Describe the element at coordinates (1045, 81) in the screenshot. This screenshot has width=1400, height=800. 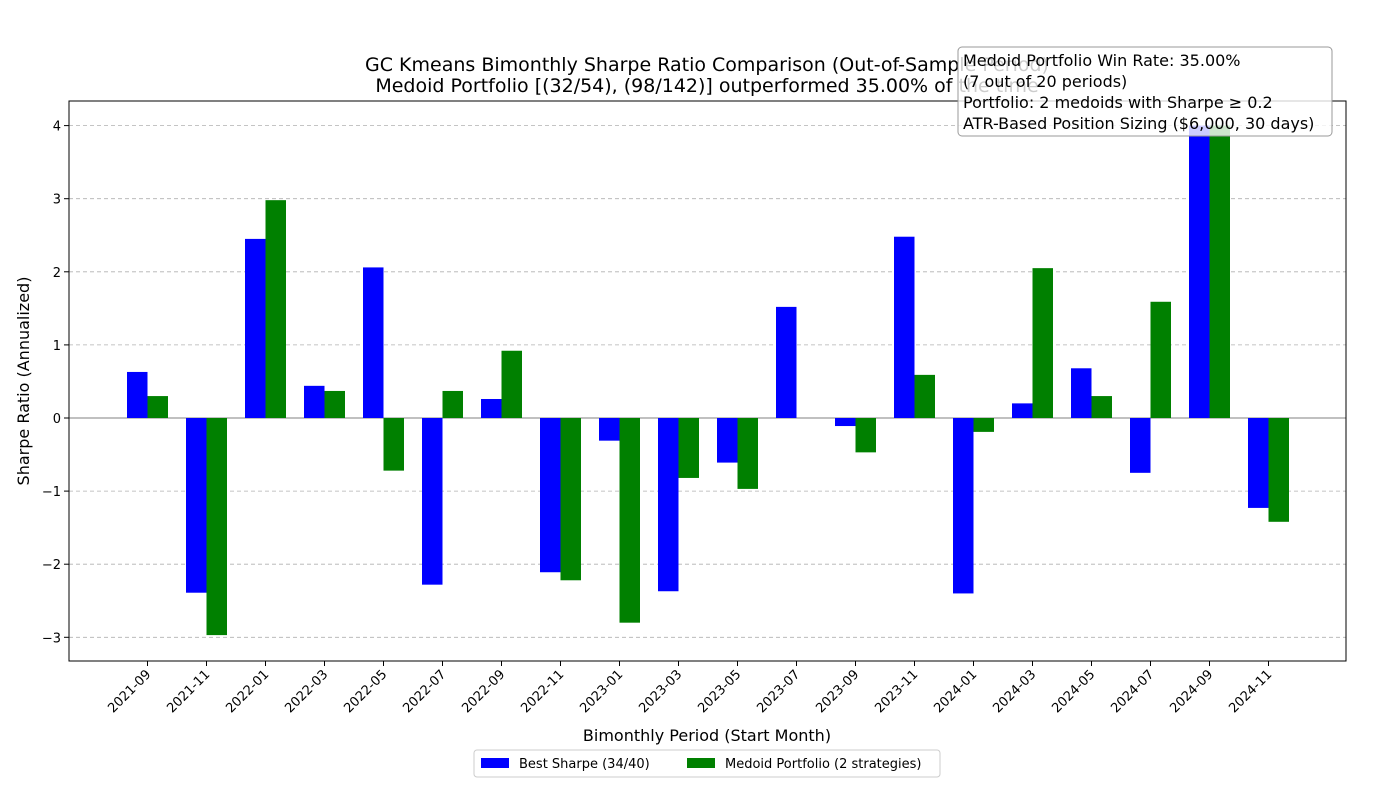
I see `info-line-periods: (7 out of 20 periods)` at that location.